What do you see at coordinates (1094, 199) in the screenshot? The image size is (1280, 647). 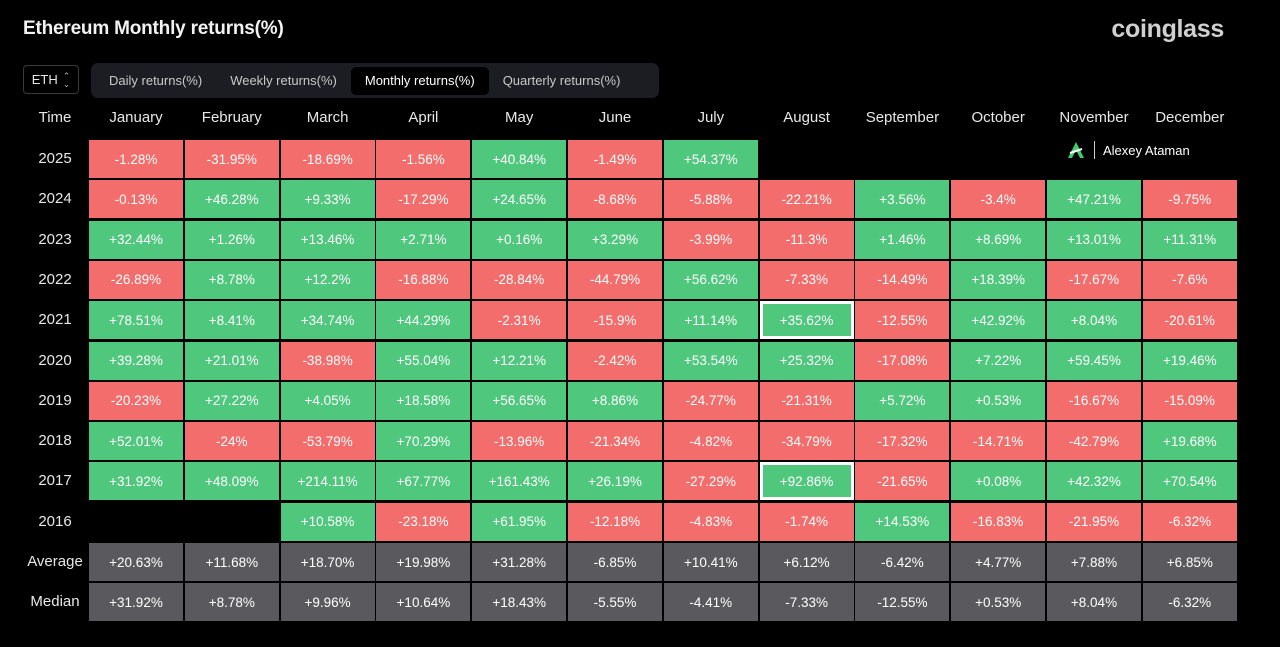 I see `return-cell: +47.21%` at bounding box center [1094, 199].